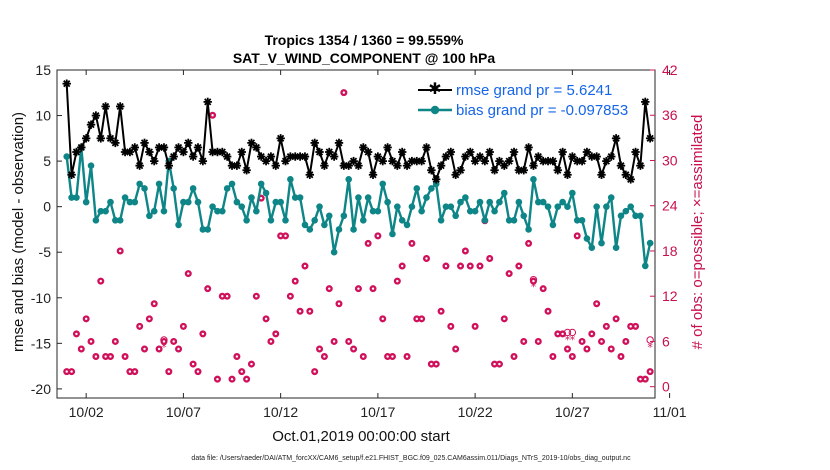 The image size is (830, 470). What do you see at coordinates (183, 412) in the screenshot?
I see `x-tick-label: 10/07` at bounding box center [183, 412].